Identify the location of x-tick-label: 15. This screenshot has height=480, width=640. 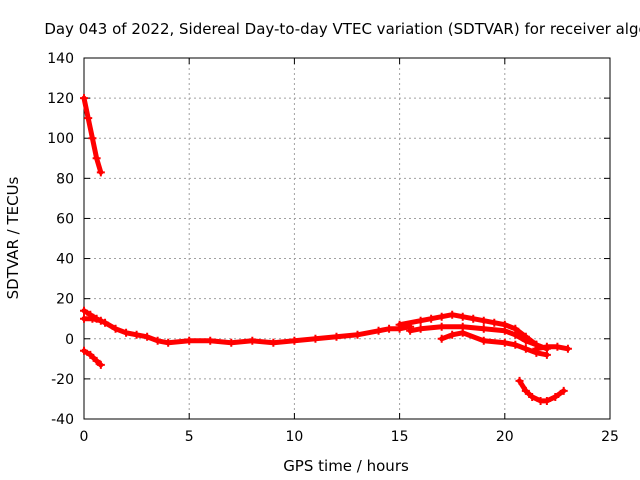
(400, 437).